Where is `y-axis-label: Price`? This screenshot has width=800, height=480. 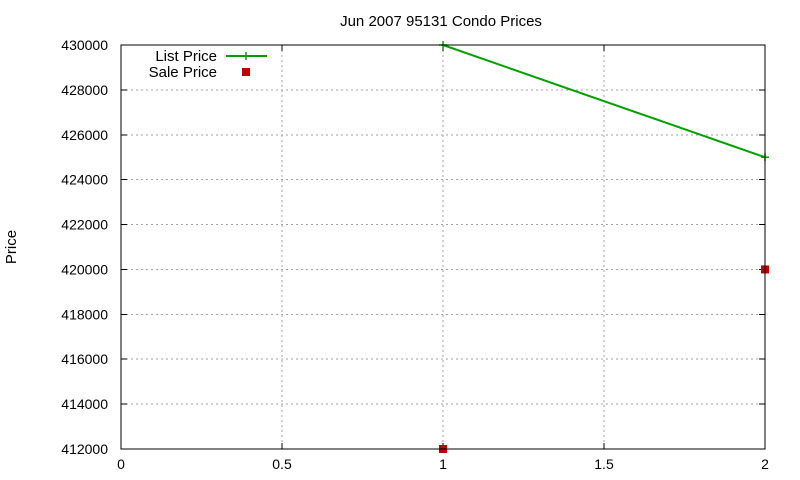
y-axis-label: Price is located at coordinates (11, 247).